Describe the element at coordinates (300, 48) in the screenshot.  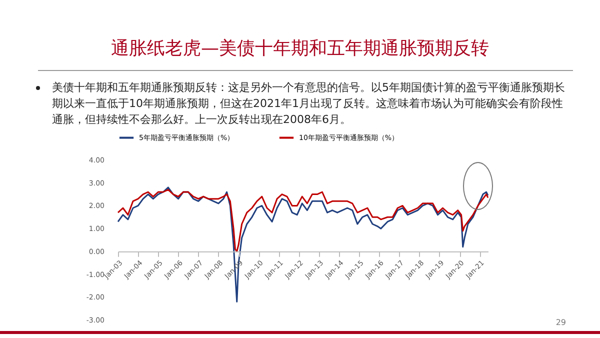
I see `chart-title: 通胀纸老虎—美债十年期和五年期通胀预期反转` at that location.